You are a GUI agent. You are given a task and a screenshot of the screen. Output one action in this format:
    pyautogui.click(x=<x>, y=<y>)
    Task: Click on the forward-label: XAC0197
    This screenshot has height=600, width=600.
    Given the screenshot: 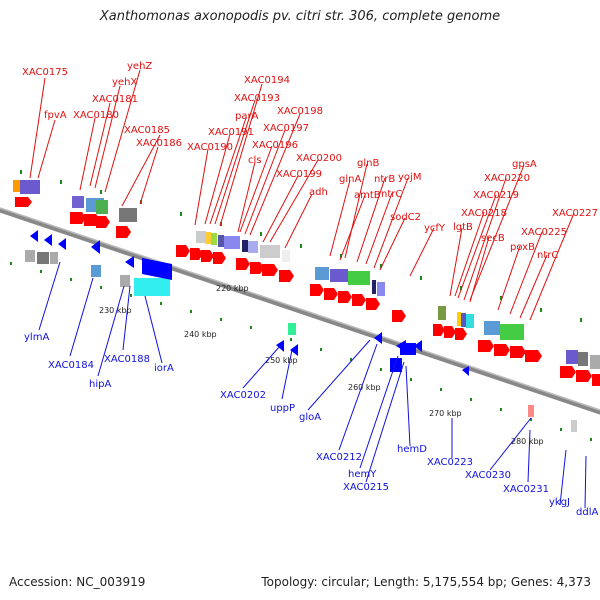 What is the action you would take?
    pyautogui.click(x=286, y=128)
    